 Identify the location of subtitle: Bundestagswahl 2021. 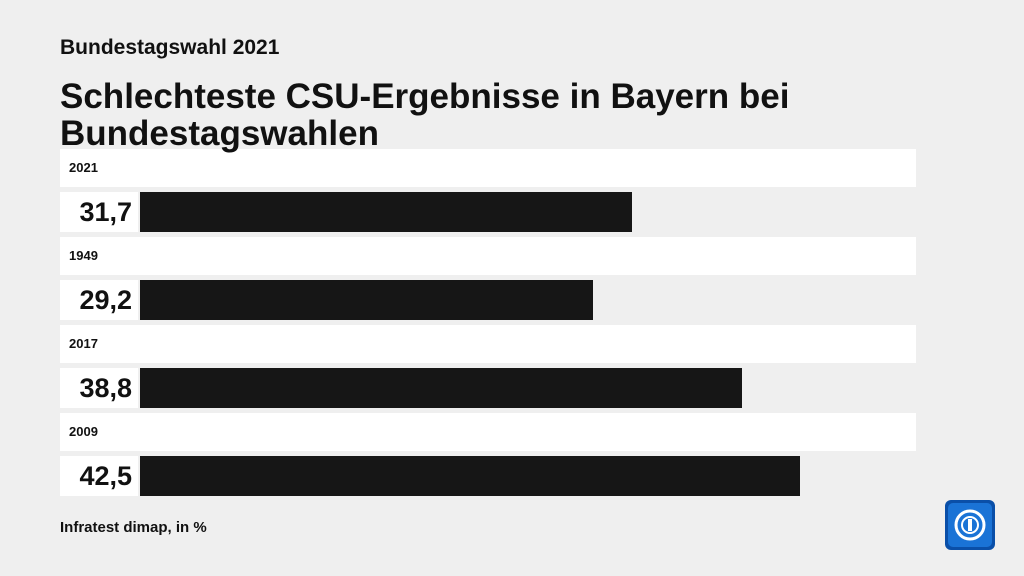
(170, 47).